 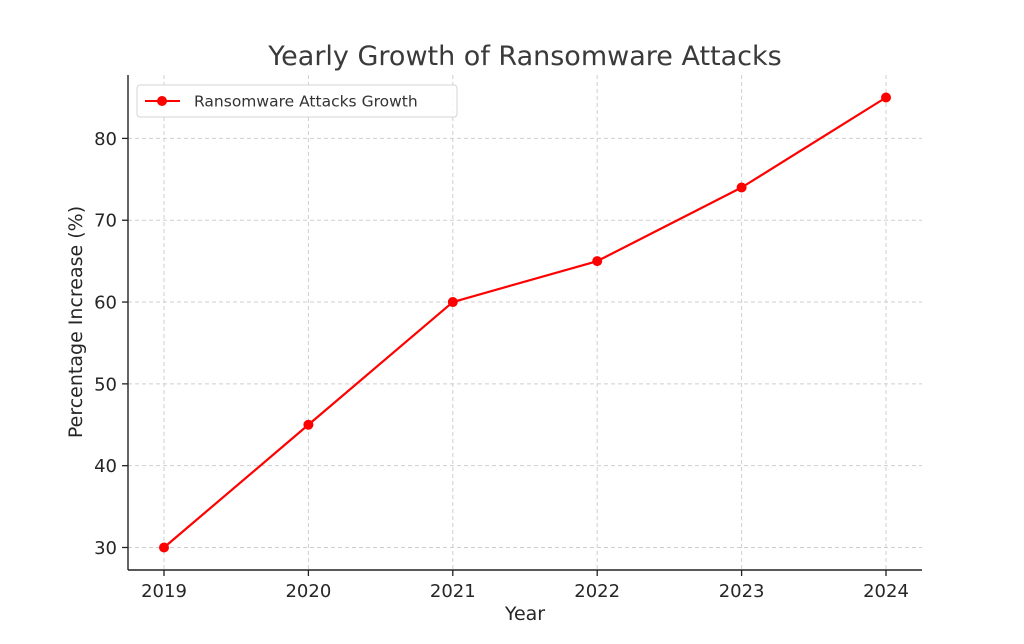 I want to click on legend: Ransomware Attacks Growth, so click(x=297, y=101).